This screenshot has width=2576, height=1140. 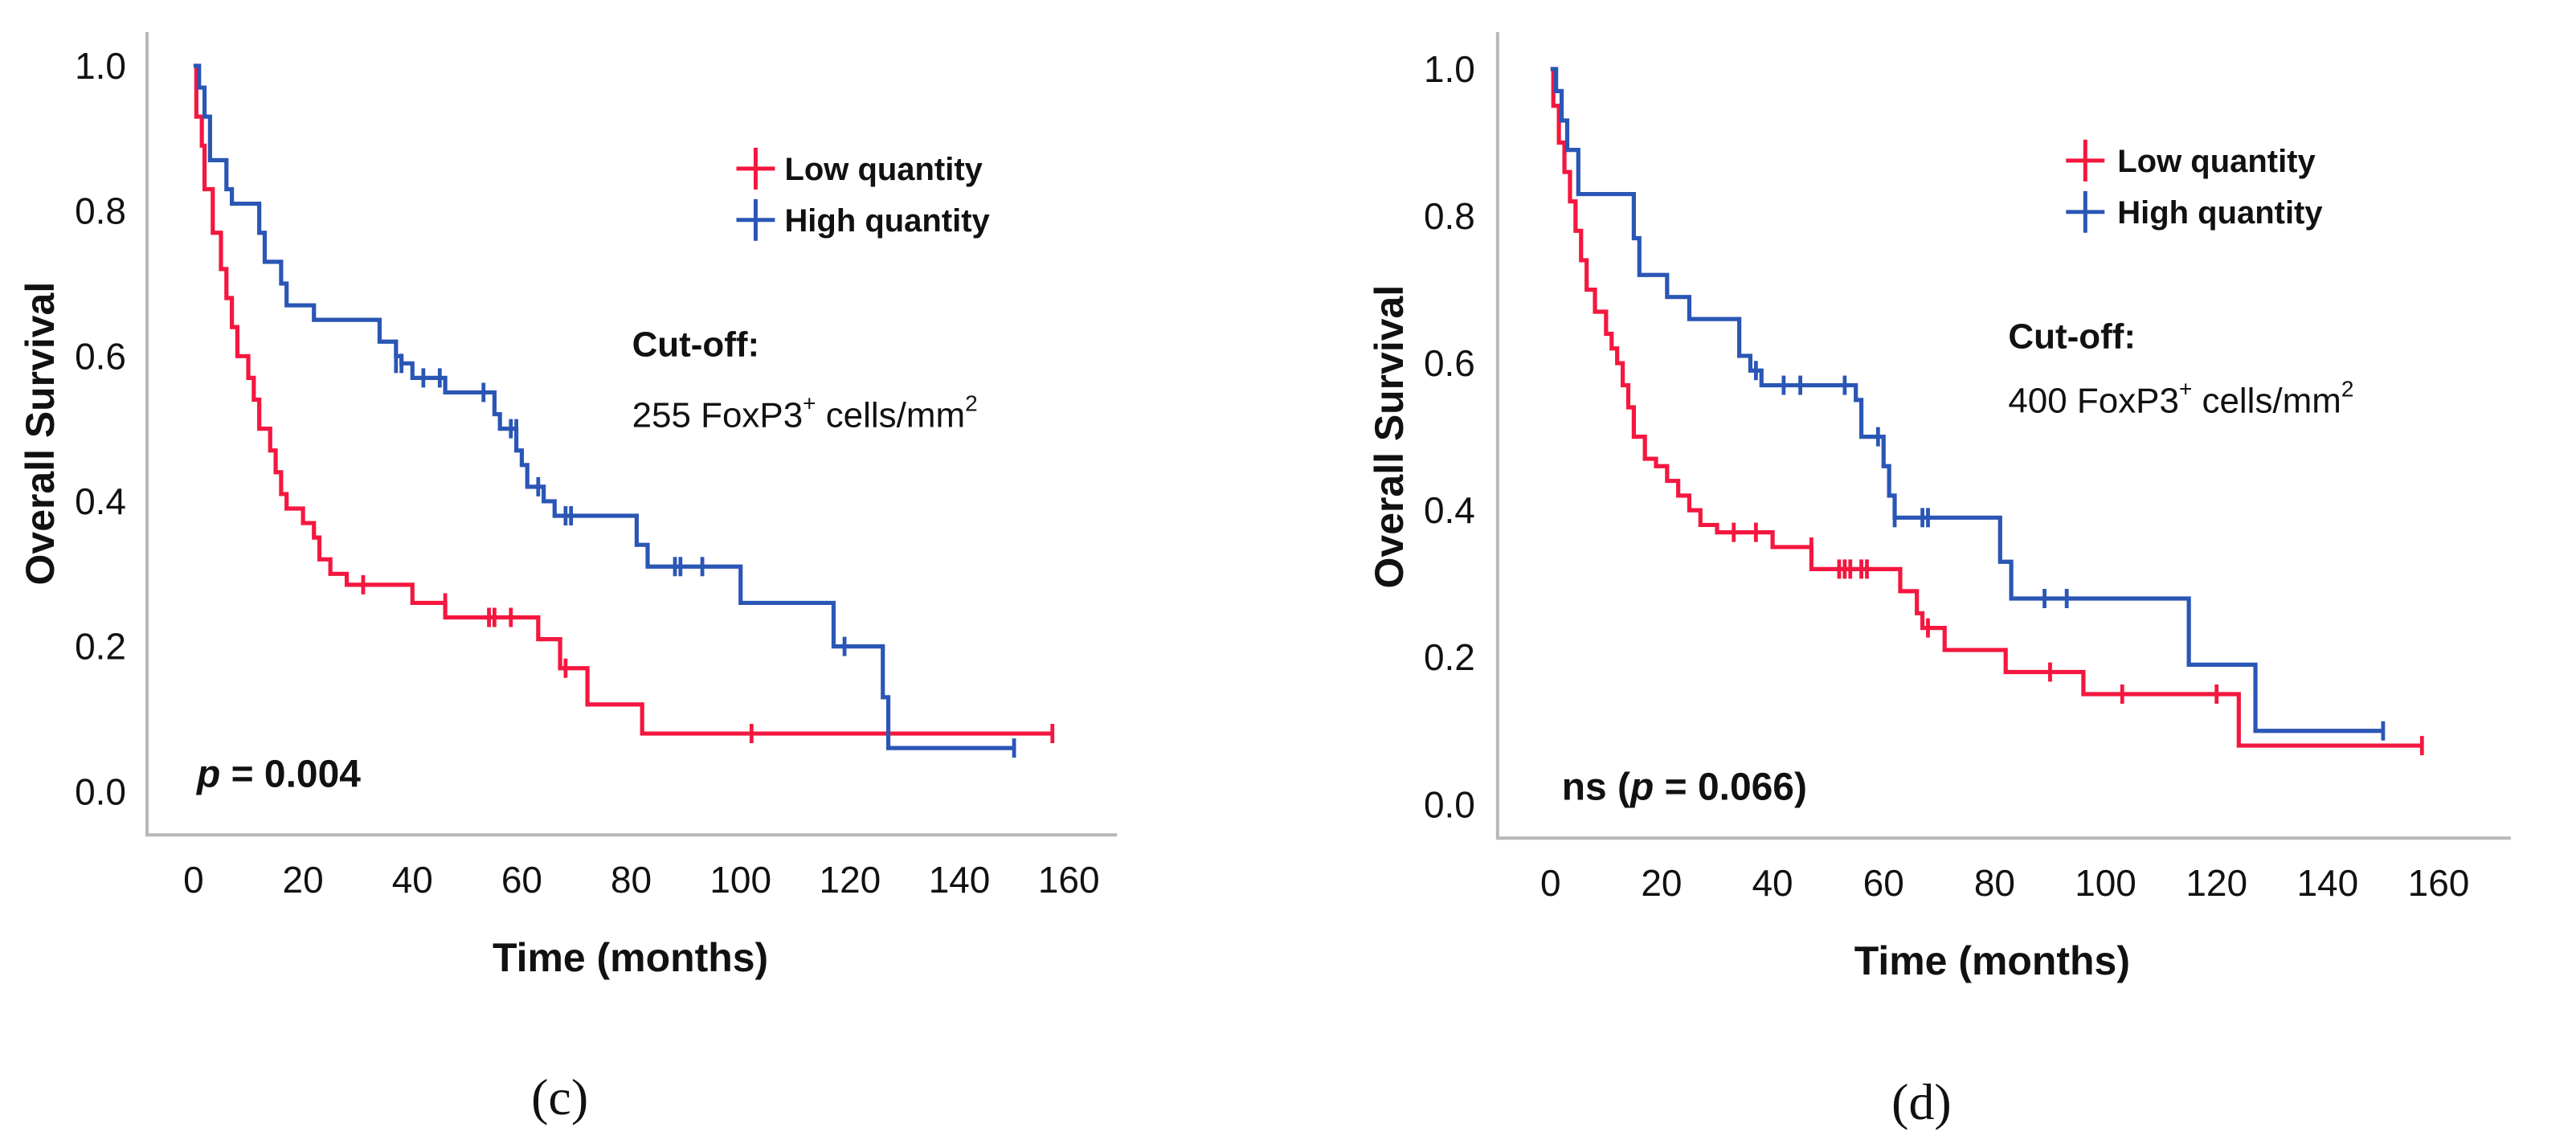 What do you see at coordinates (2181, 399) in the screenshot?
I see `cutoff-value: 400 FoxP3+ cells/mm2` at bounding box center [2181, 399].